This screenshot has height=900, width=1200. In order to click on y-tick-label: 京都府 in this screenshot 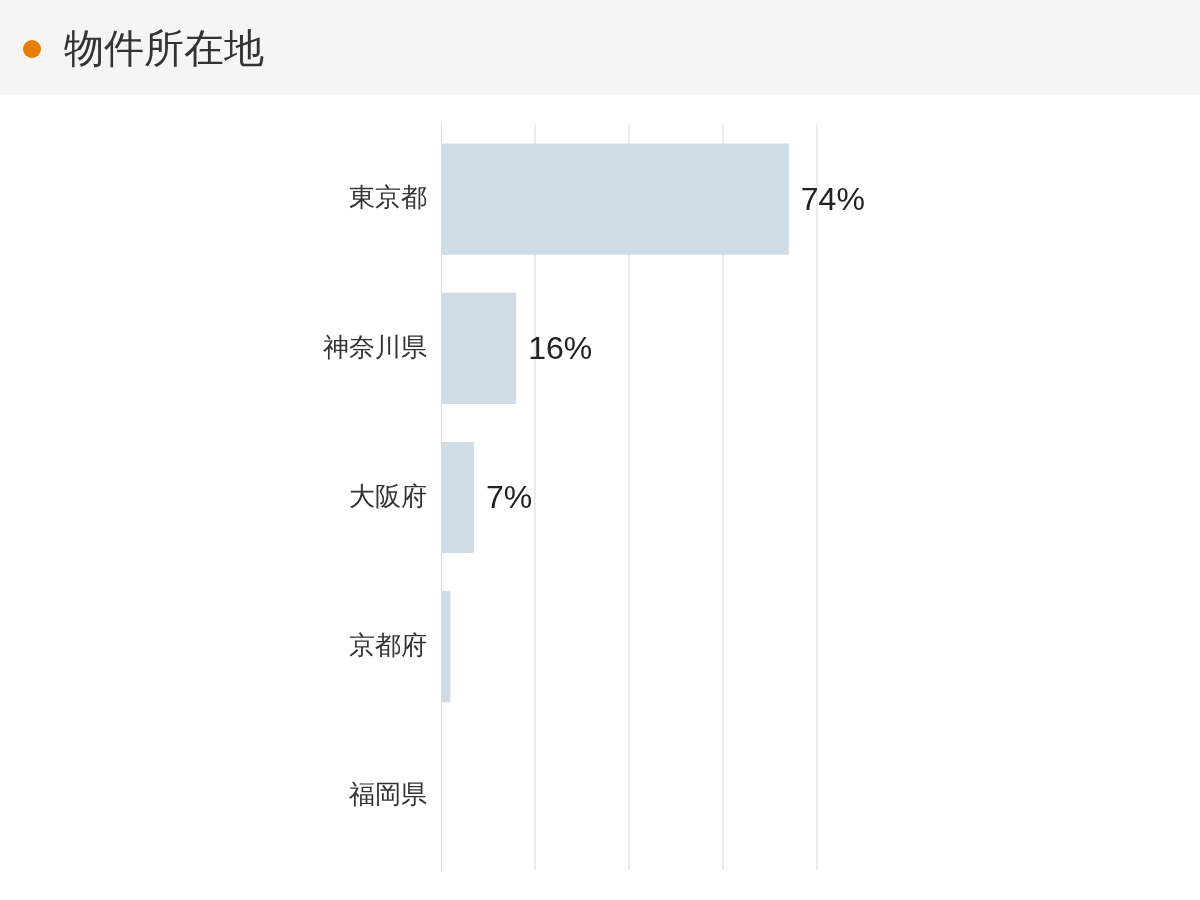, I will do `click(388, 644)`.